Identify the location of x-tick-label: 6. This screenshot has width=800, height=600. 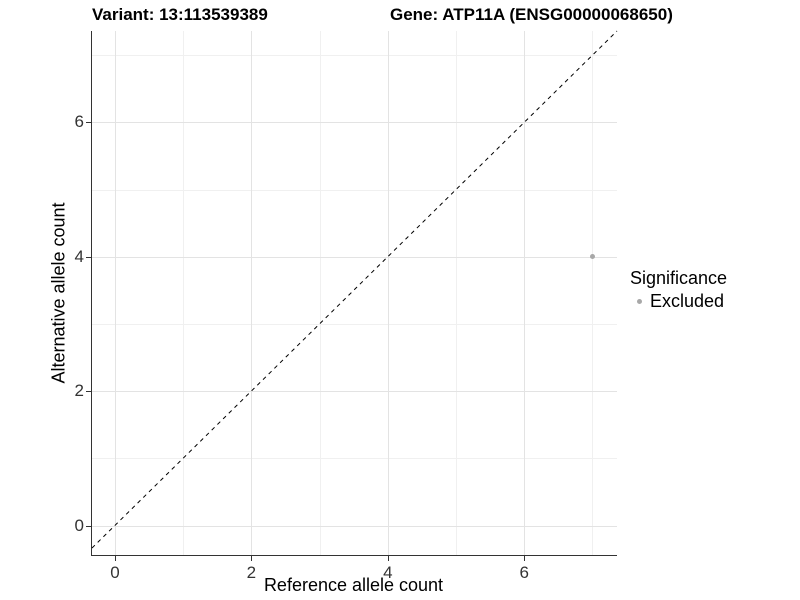
(524, 572).